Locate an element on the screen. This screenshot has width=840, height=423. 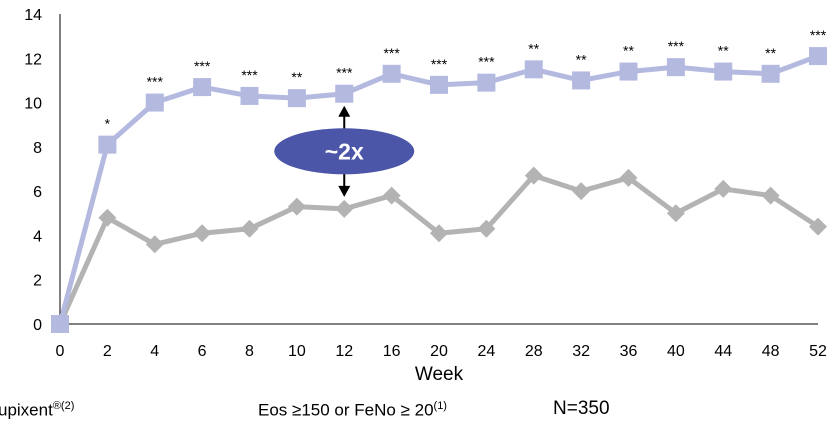
callout-ellipse is located at coordinates (344, 151).